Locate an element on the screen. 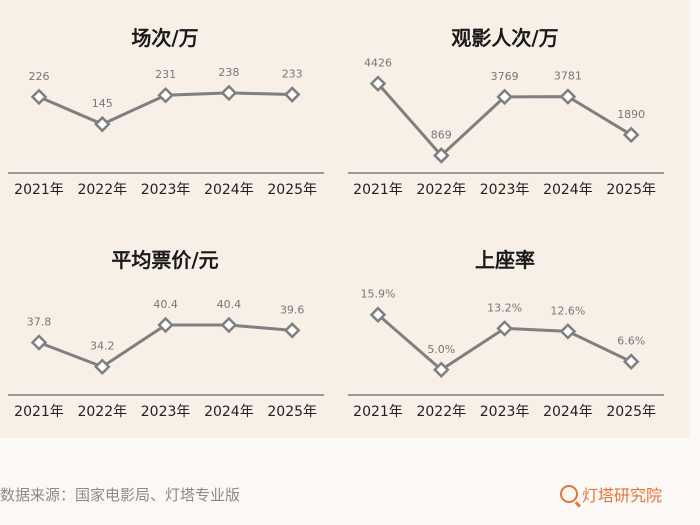 This screenshot has width=700, height=525. data-label: 233 is located at coordinates (292, 74).